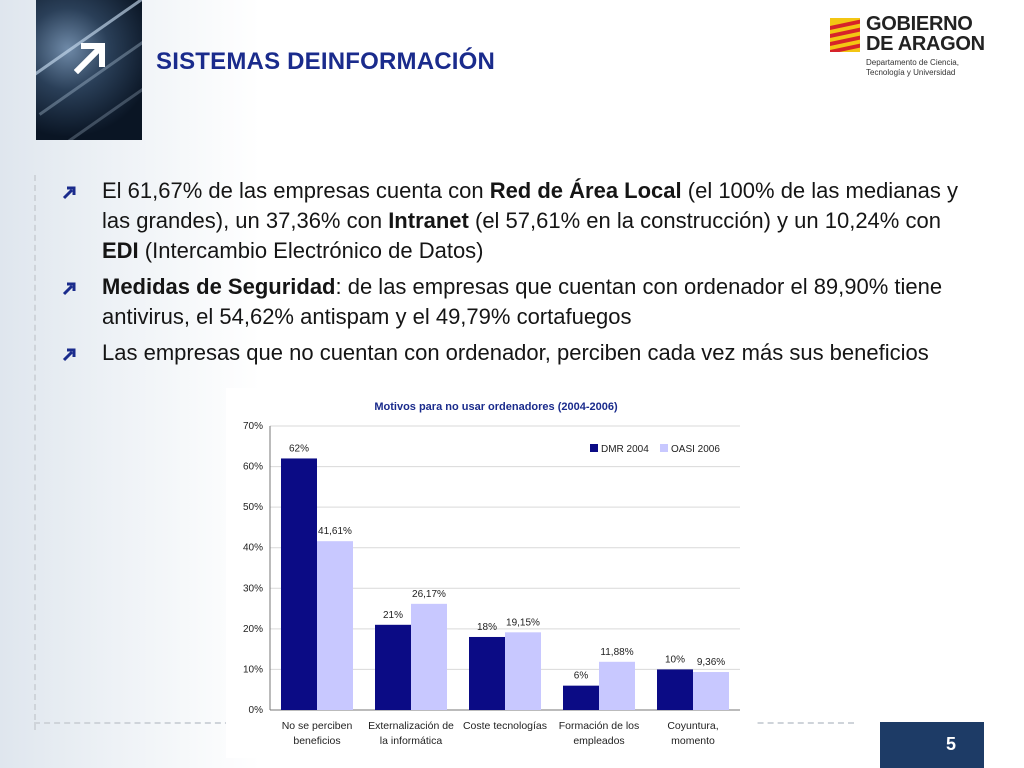  What do you see at coordinates (599, 726) in the screenshot?
I see `x-tick-label: Formación de los` at bounding box center [599, 726].